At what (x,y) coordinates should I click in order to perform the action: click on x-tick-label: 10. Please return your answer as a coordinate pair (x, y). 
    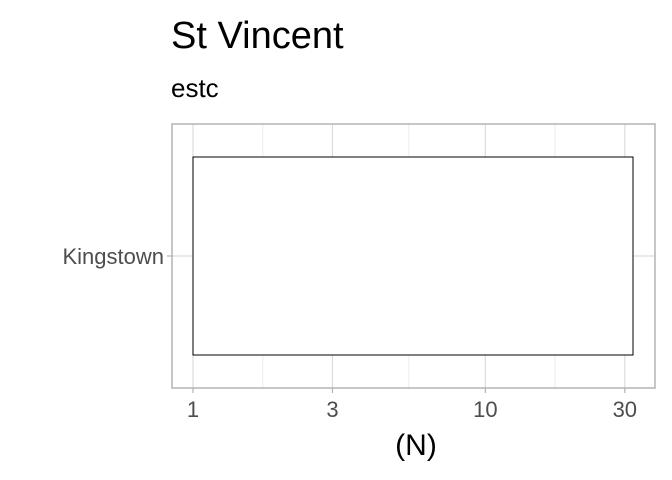
    Looking at the image, I should click on (485, 409).